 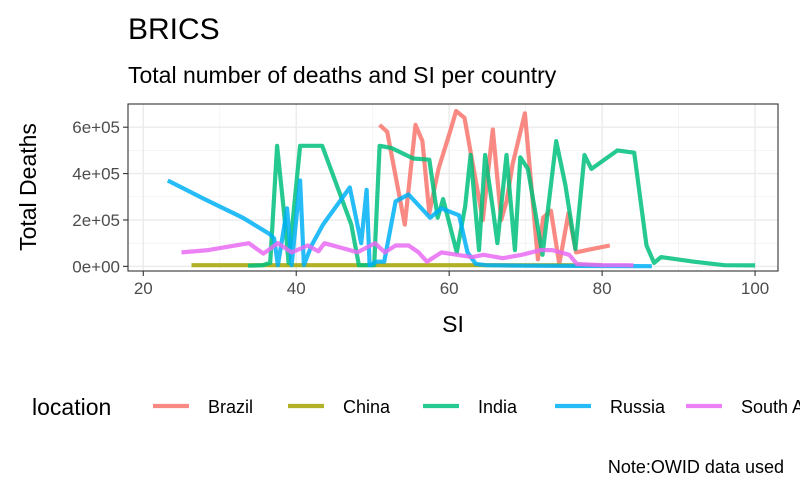 What do you see at coordinates (28, 187) in the screenshot?
I see `y-axis-title: Total Deaths` at bounding box center [28, 187].